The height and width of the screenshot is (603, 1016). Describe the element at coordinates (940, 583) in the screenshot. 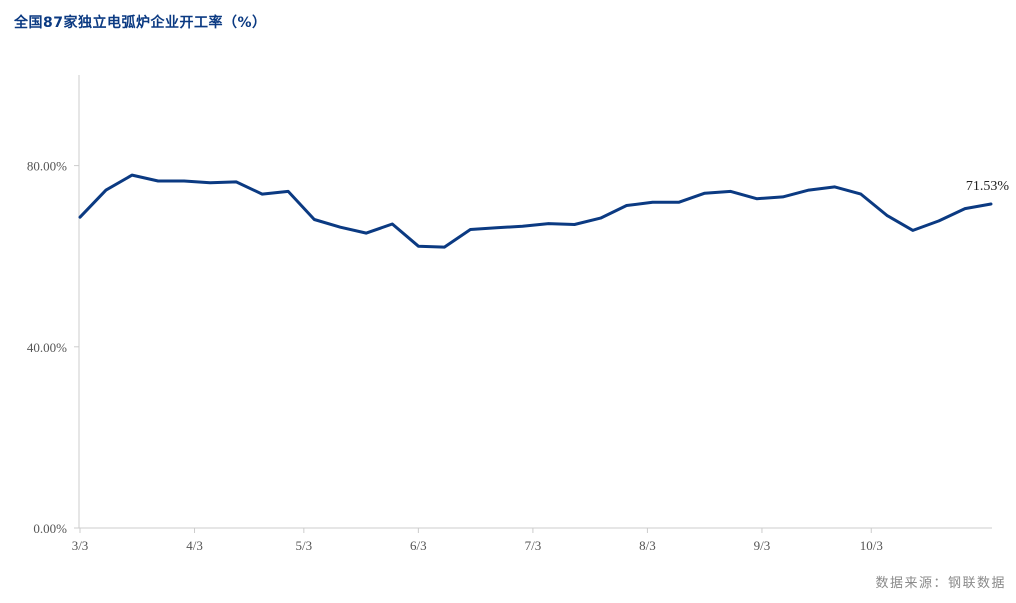

I see `source-note: 数据来源：钢联数据` at that location.